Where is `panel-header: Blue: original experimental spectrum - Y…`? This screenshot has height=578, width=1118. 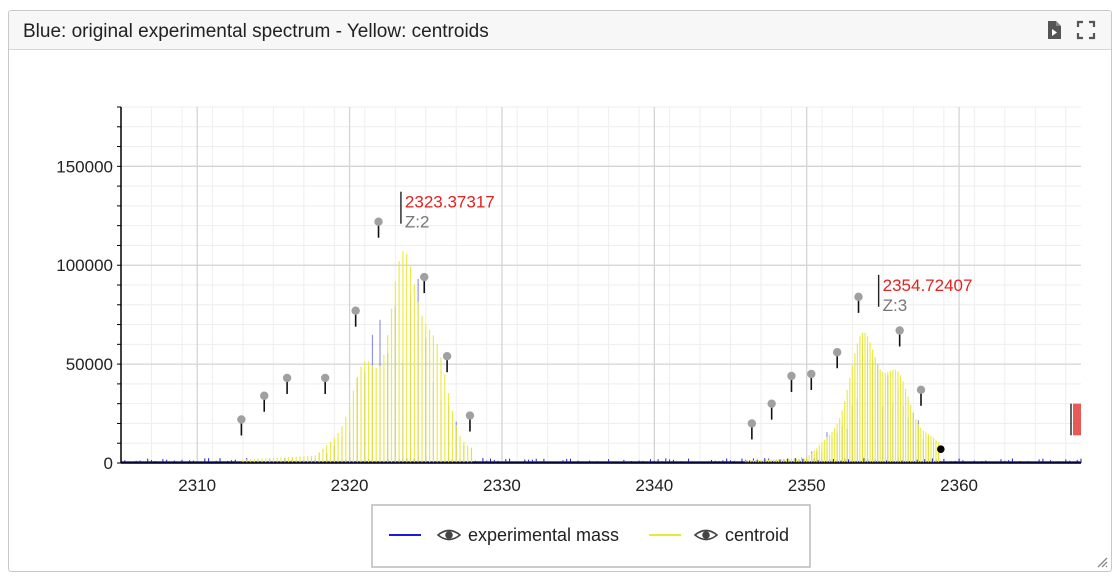
panel-header: Blue: original experimental spectrum - Y… is located at coordinates (560, 30).